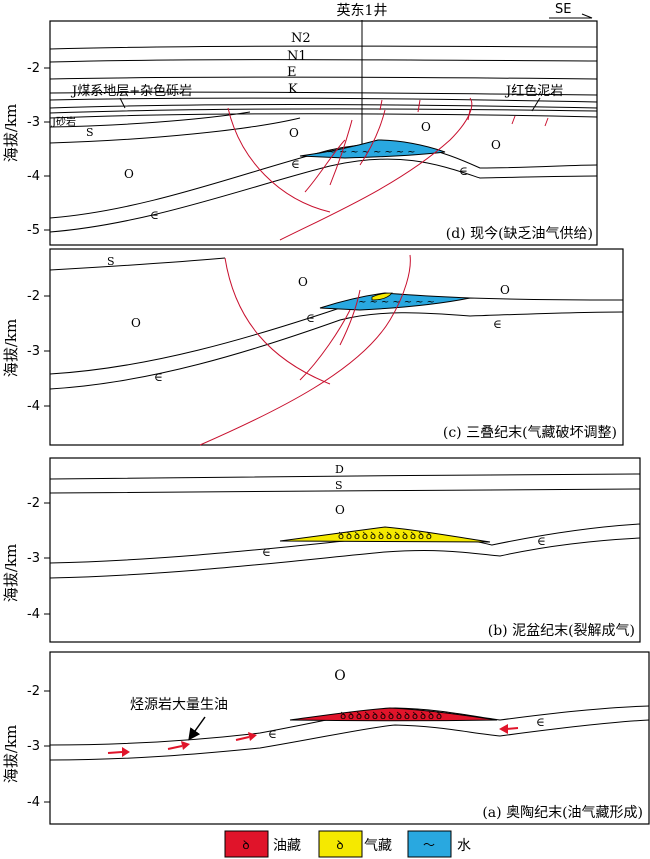 The height and width of the screenshot is (859, 650). Describe the element at coordinates (179, 705) in the screenshot. I see `source-rock-annotation: 烃源岩大量生油` at that location.